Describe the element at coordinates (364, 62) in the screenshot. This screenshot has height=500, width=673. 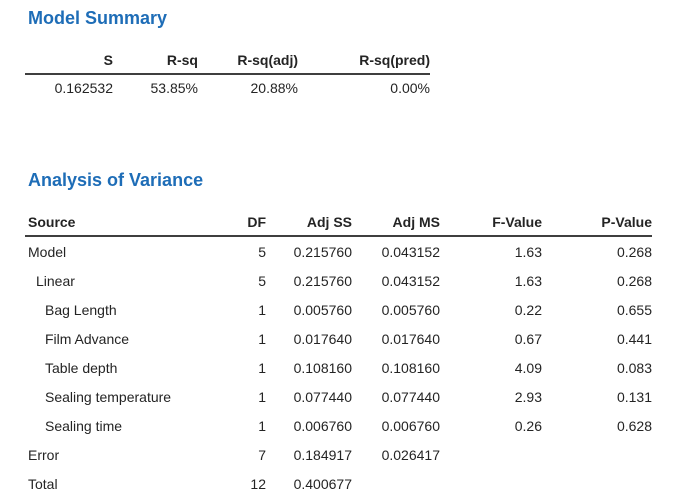
I see `column-header-rsq-pred: R-sq(pred)` at that location.